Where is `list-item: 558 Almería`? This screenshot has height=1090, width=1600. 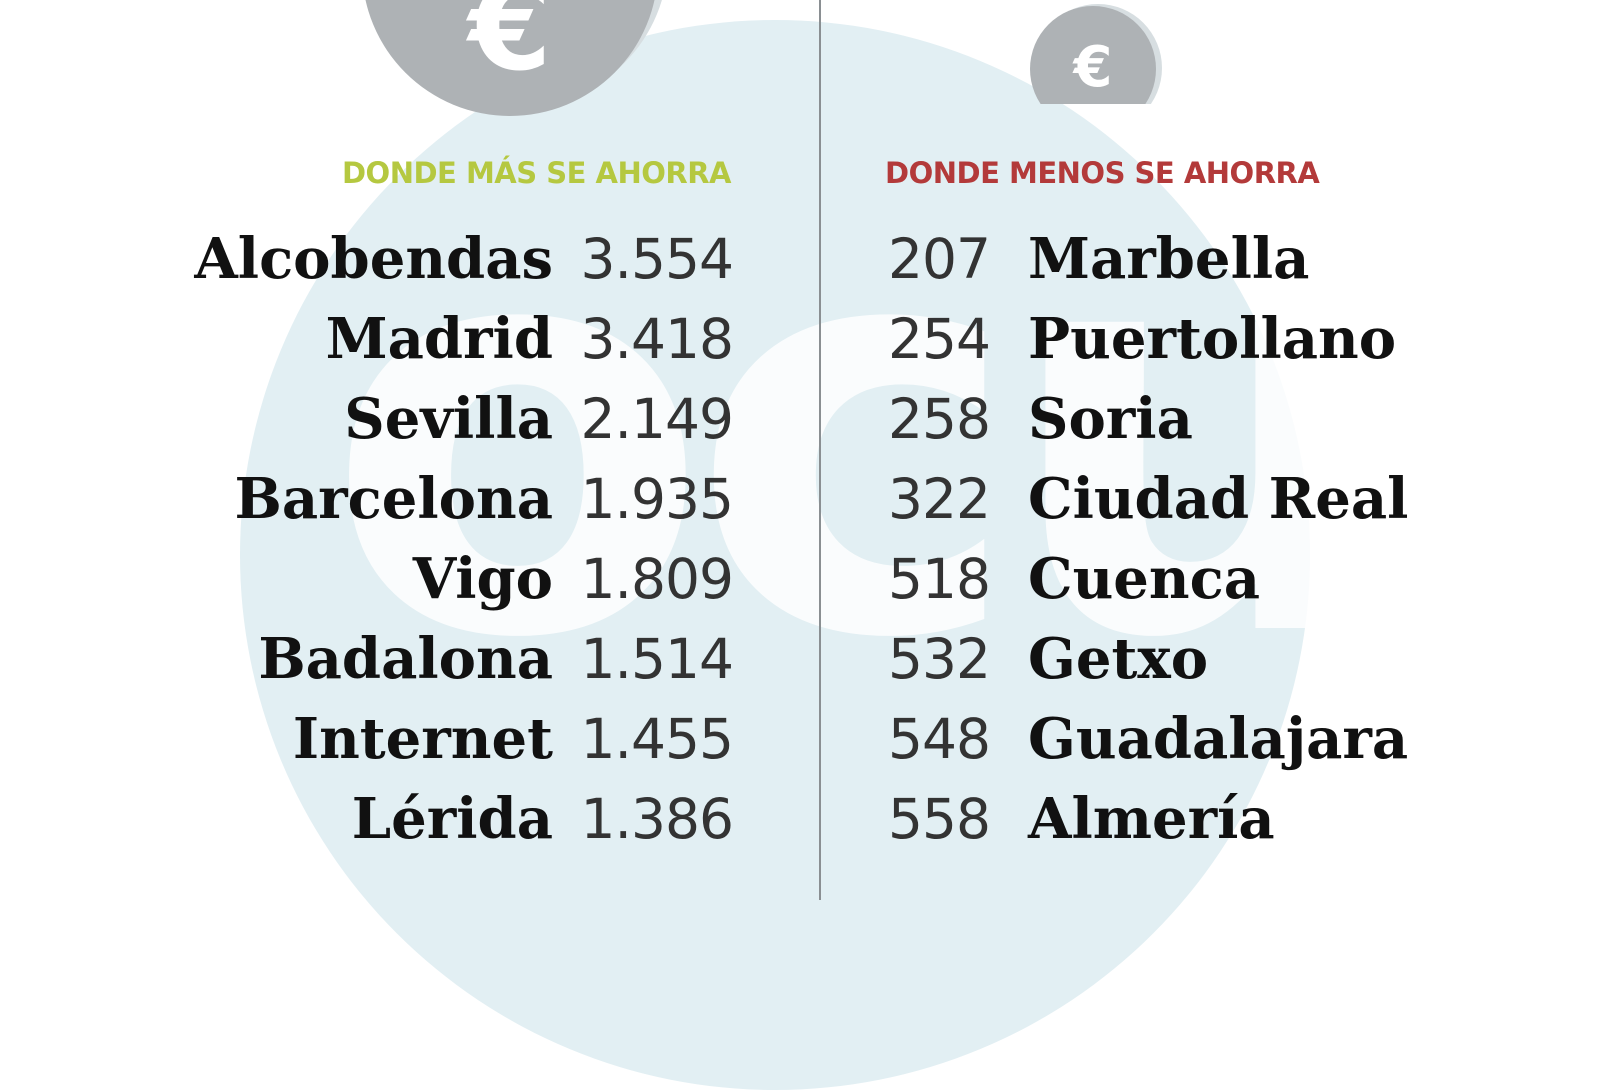
list-item: 558 Almería is located at coordinates (1148, 819).